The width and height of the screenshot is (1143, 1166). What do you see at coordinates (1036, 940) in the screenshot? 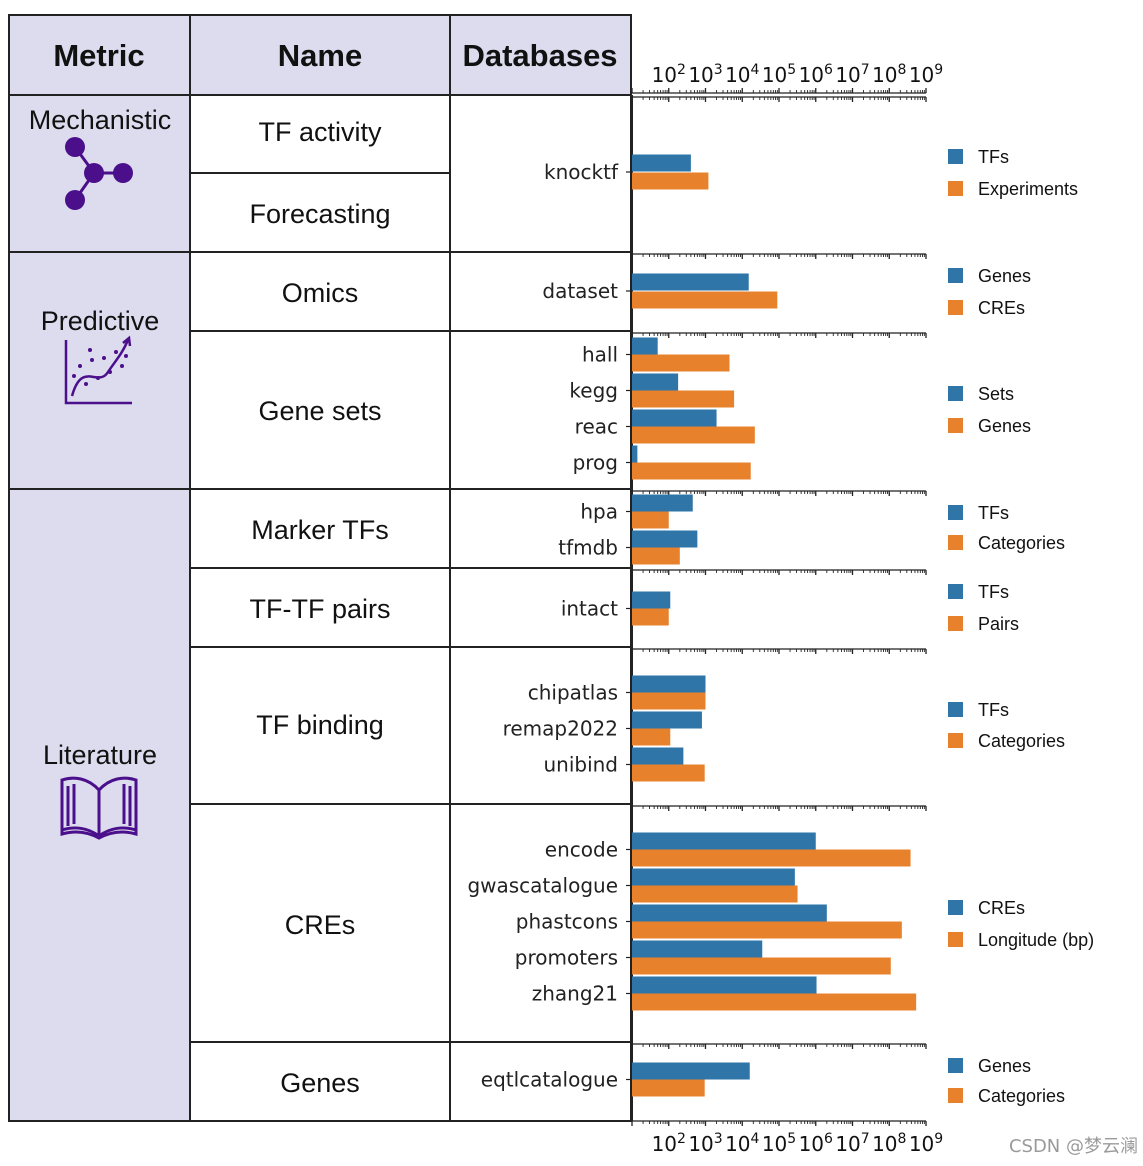
I see `legend-label: Longitude (bp)` at bounding box center [1036, 940].